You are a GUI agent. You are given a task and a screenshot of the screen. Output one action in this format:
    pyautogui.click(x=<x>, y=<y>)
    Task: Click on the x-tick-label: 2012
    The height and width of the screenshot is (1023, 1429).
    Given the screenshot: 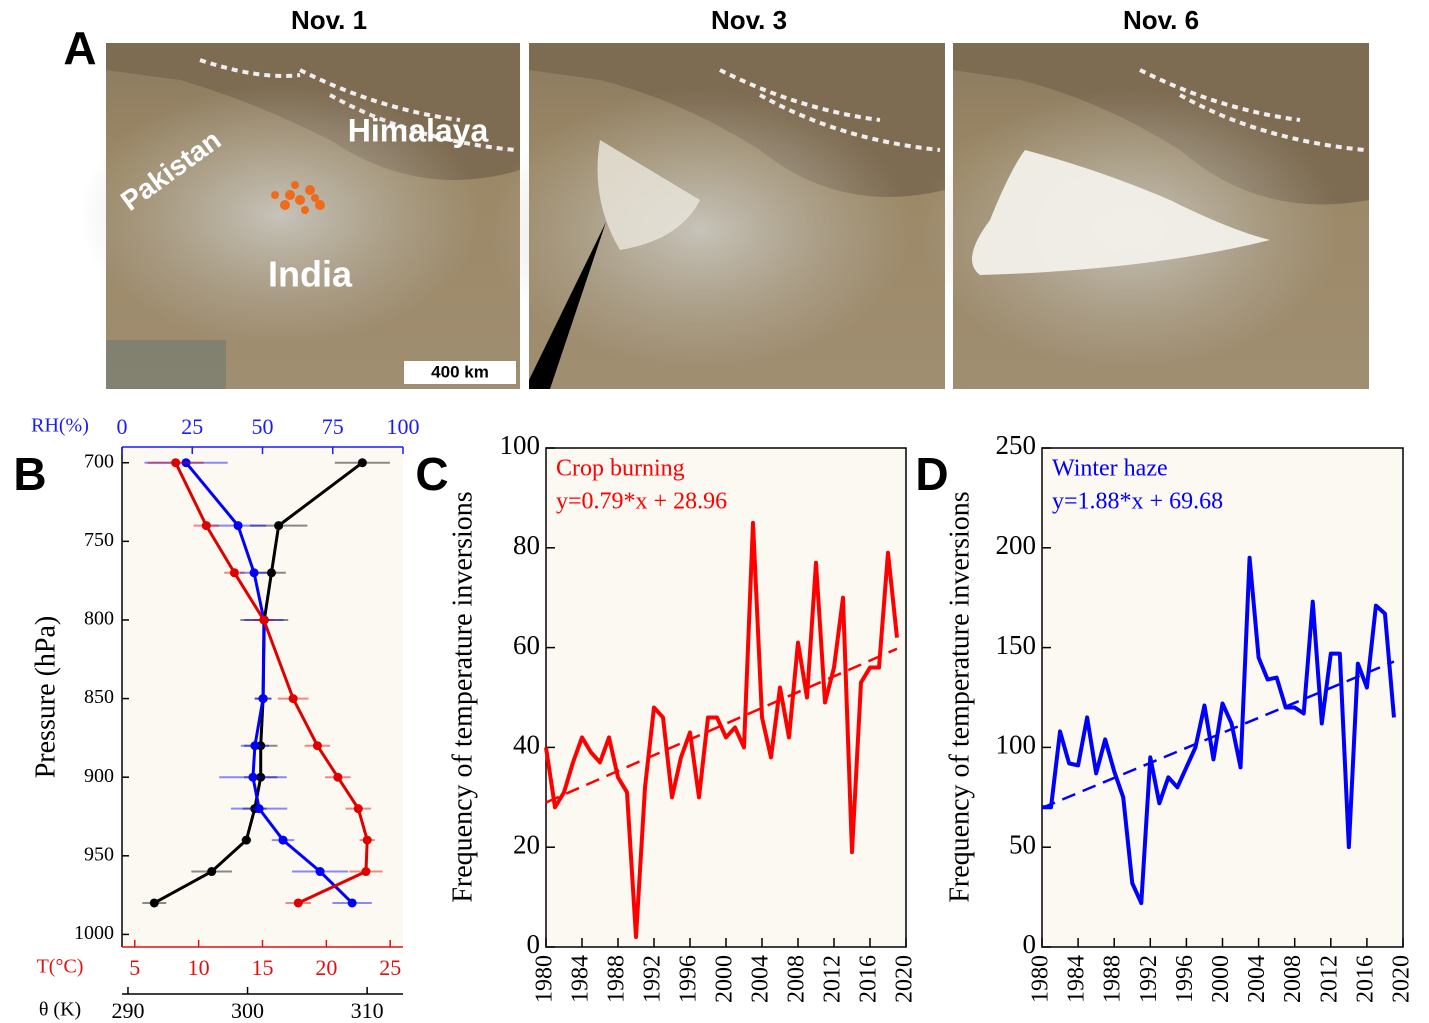 What is the action you would take?
    pyautogui.click(x=1329, y=979)
    